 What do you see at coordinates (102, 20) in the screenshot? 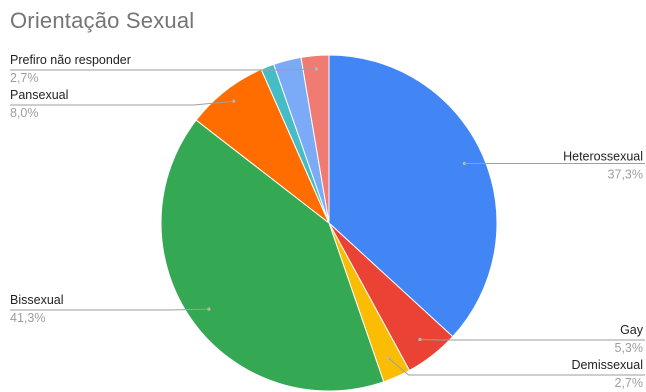
I see `chart-title: Orientação Sexual` at bounding box center [102, 20].